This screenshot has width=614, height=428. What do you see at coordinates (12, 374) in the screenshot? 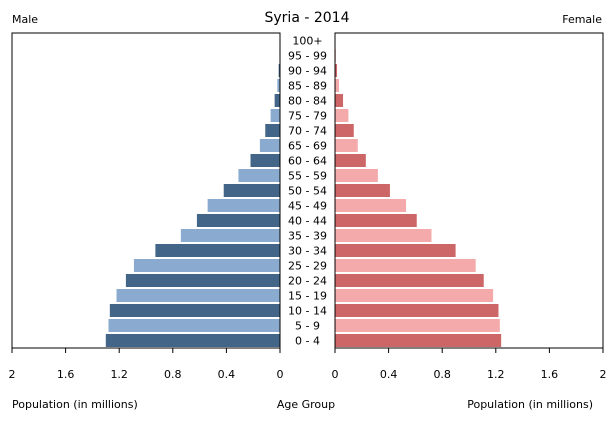
I see `male-x-tick-label: 2` at bounding box center [12, 374].